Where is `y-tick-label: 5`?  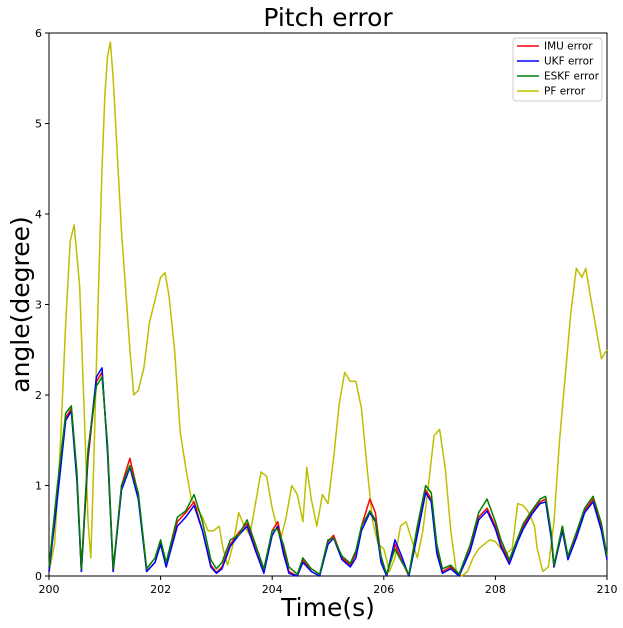 y-tick-label: 5 is located at coordinates (38, 124).